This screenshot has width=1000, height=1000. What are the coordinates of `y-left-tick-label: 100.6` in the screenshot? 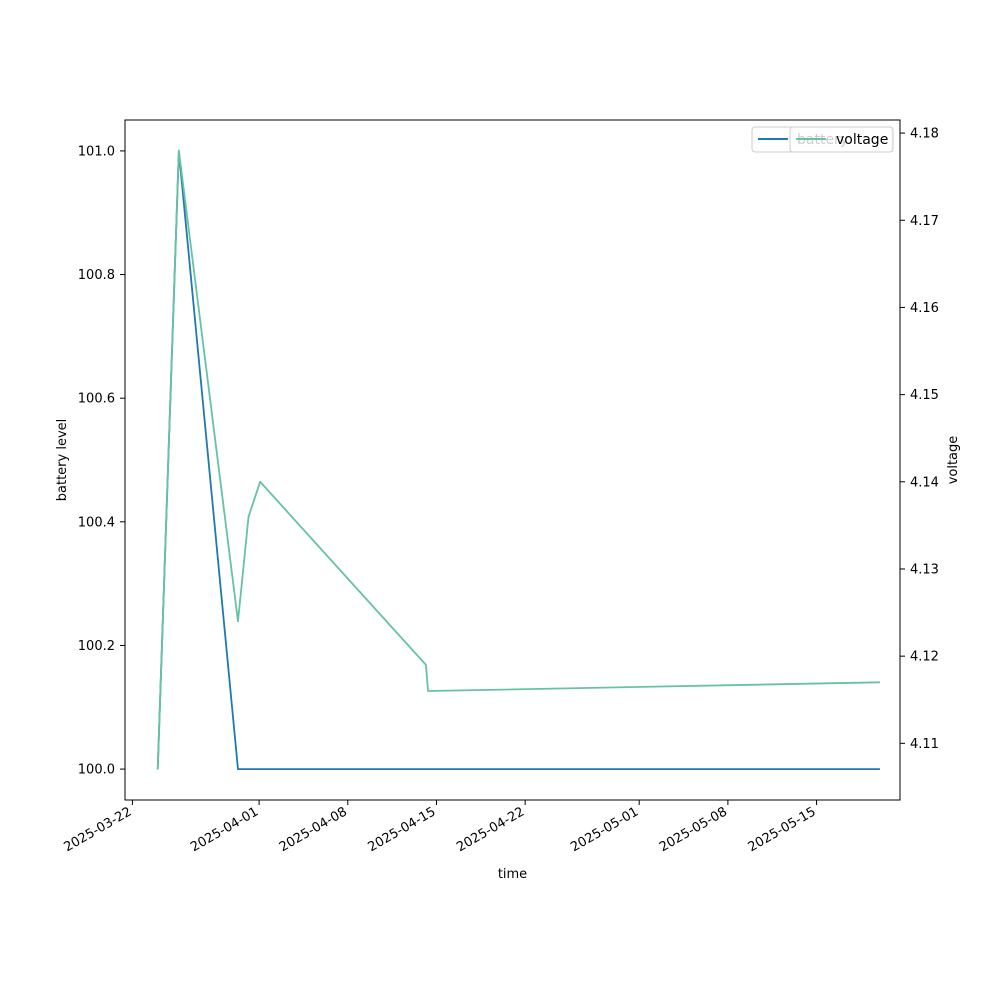 It's located at (96, 399).